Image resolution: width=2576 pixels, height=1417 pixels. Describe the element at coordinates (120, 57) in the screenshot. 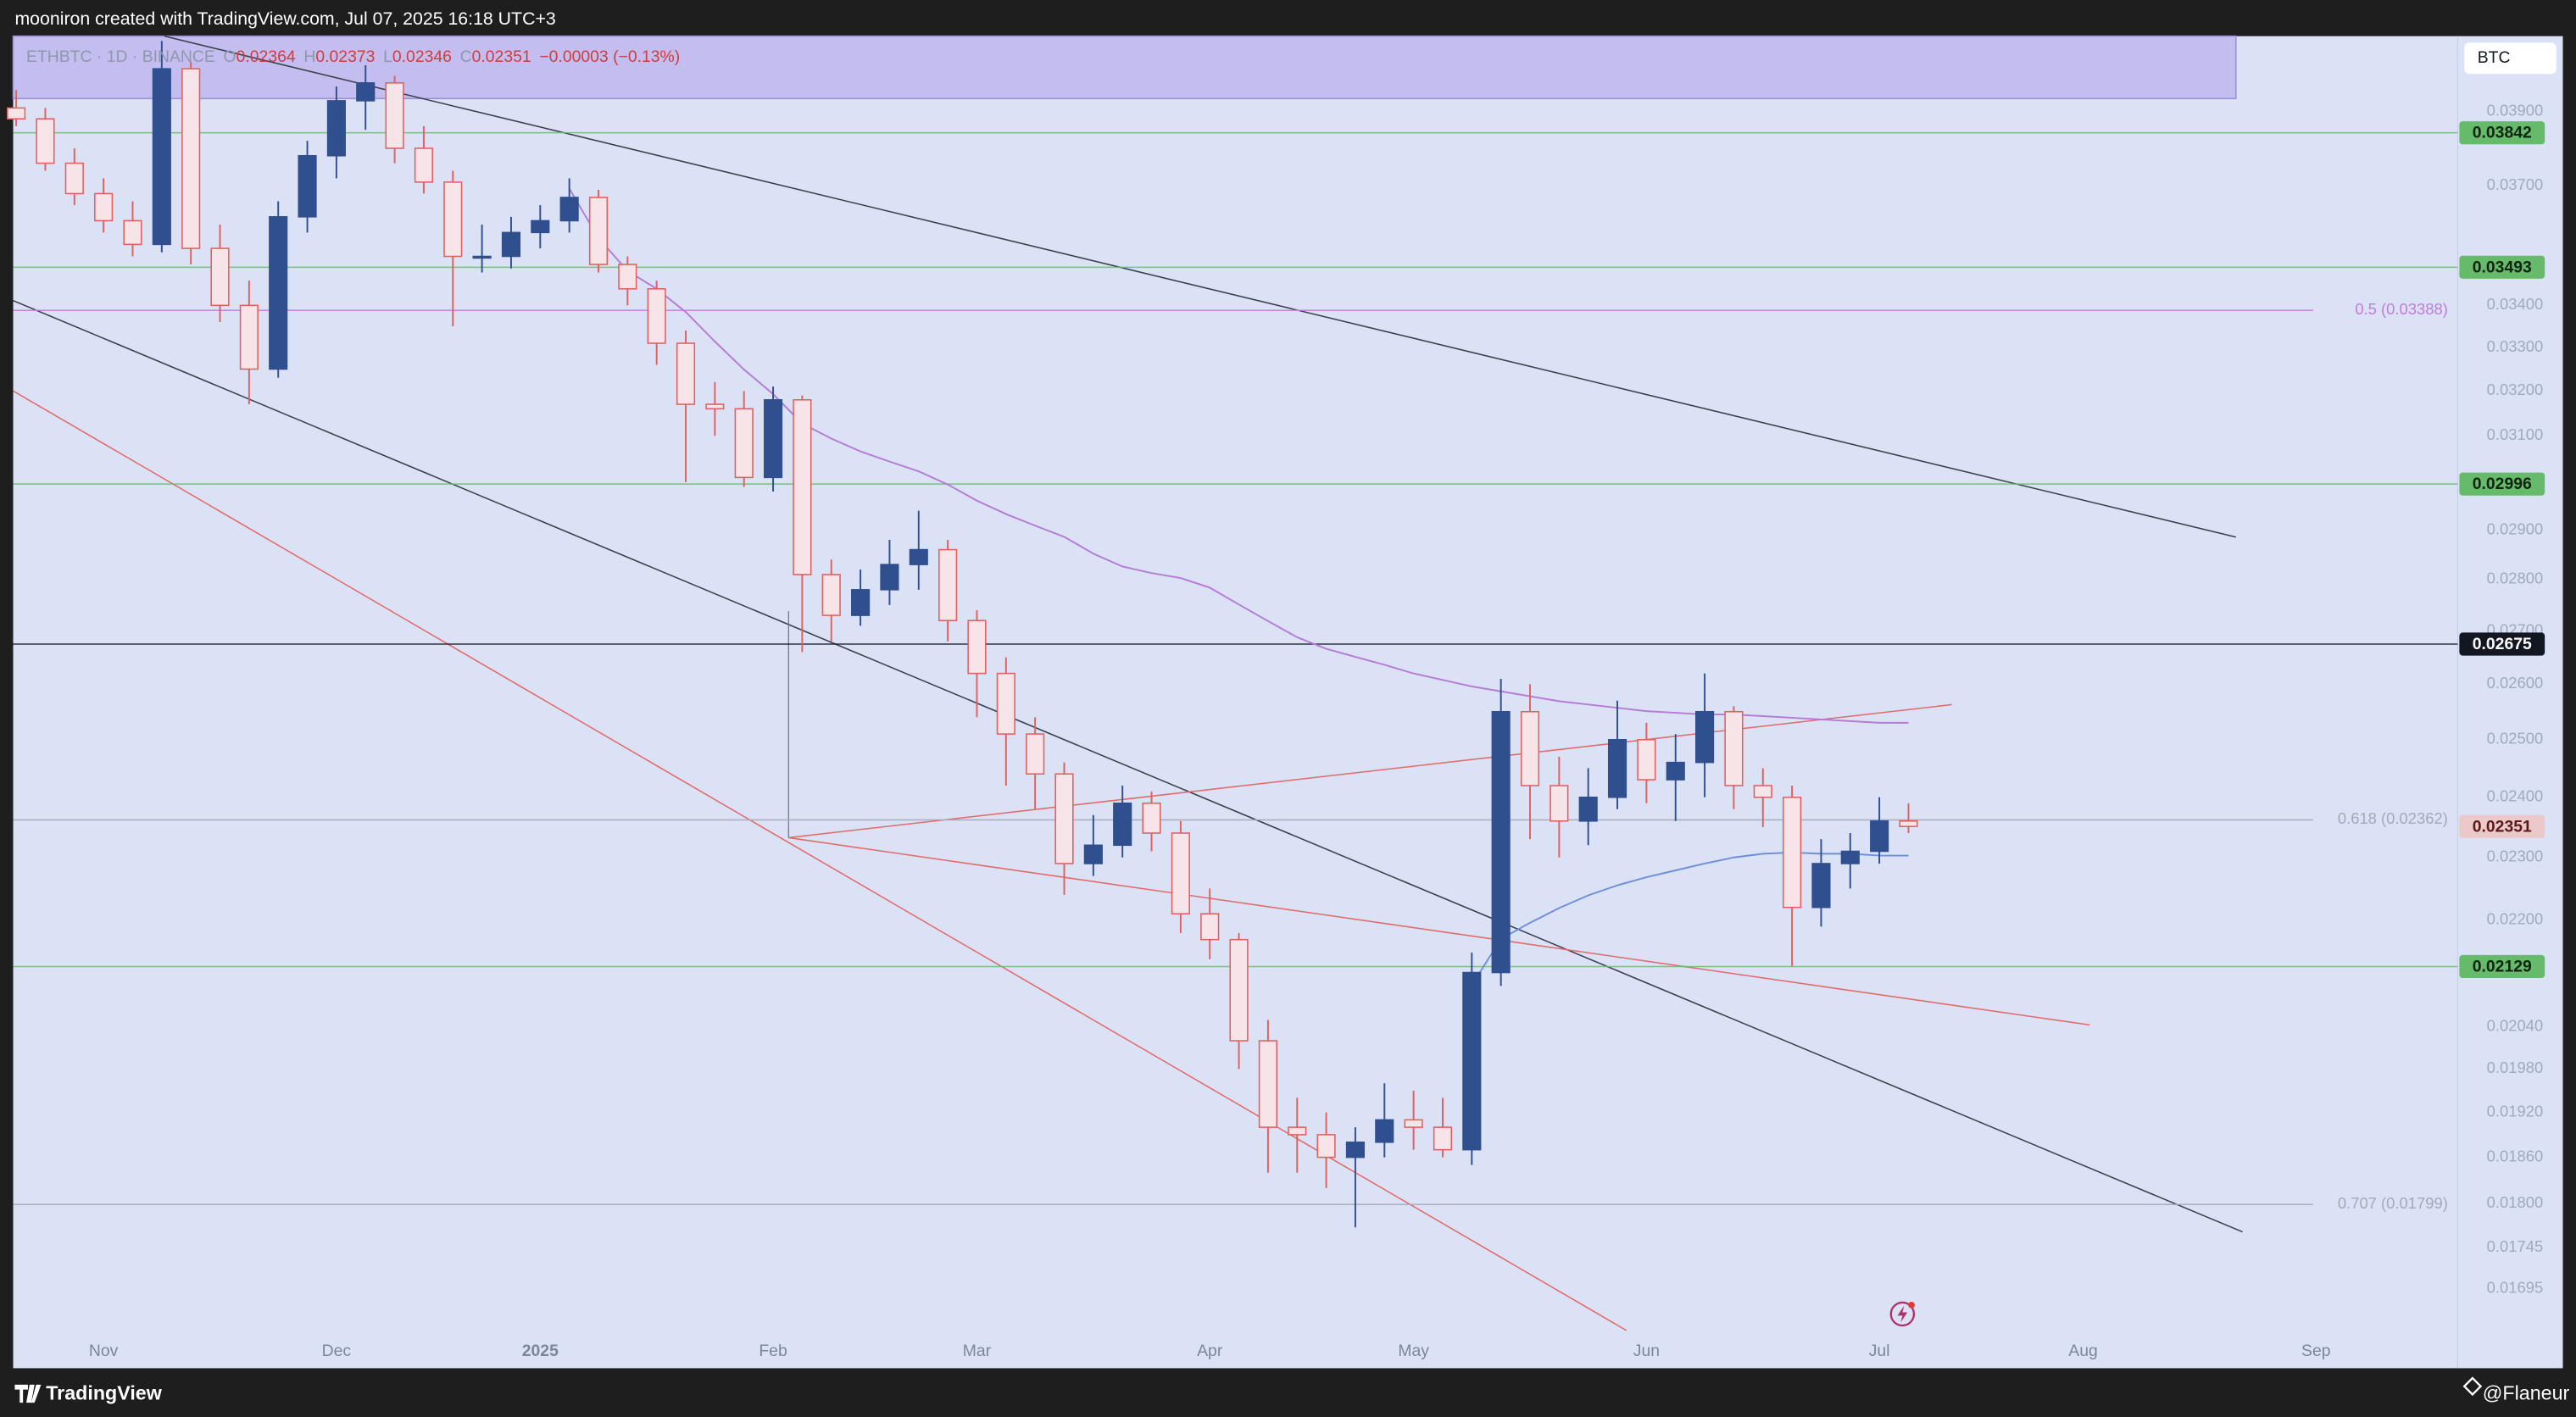

I see `legend-symbol: ETHBTC · 1D · BINANCE` at that location.